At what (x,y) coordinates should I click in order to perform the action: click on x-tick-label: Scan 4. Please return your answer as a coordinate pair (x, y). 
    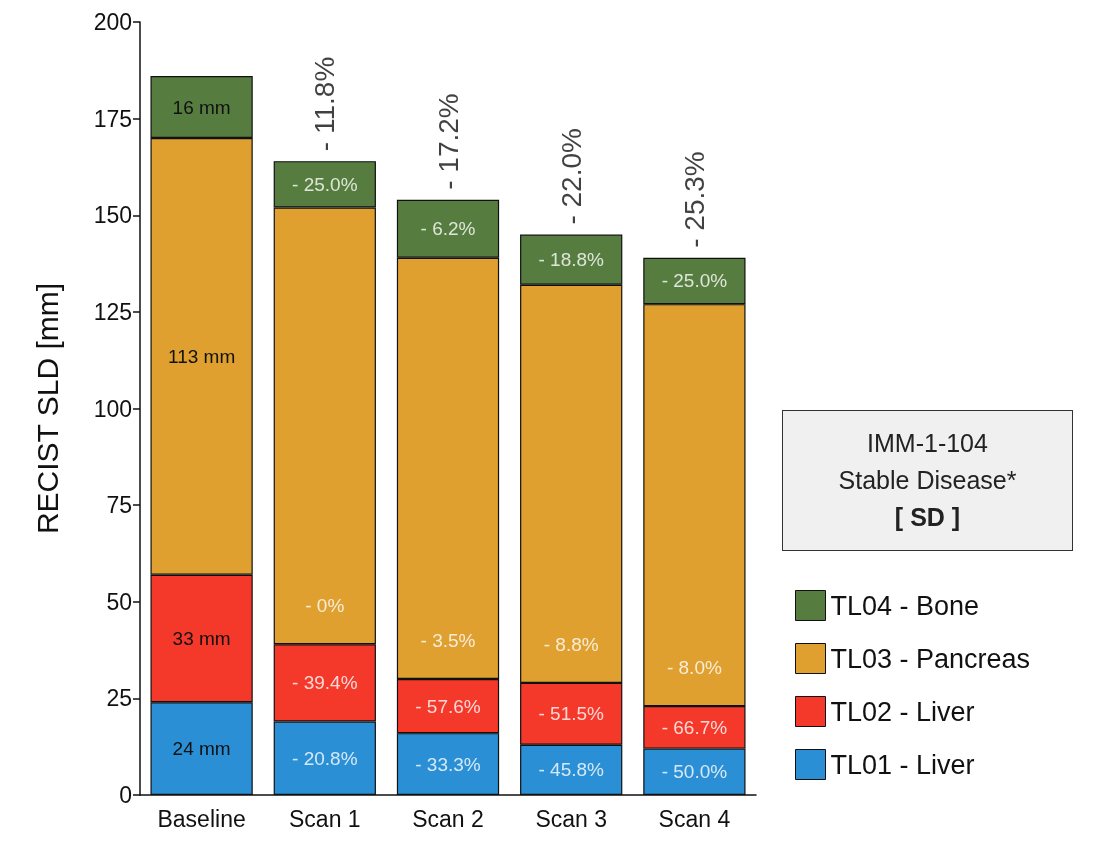
    Looking at the image, I should click on (694, 818).